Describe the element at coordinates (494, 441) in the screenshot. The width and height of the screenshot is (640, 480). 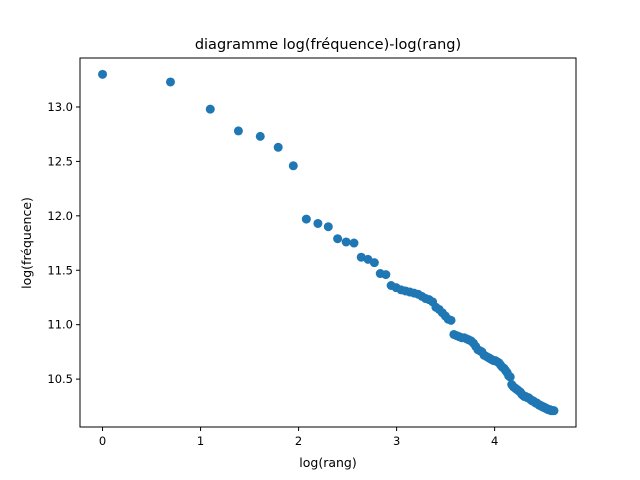
I see `x-tick-label: 4` at that location.